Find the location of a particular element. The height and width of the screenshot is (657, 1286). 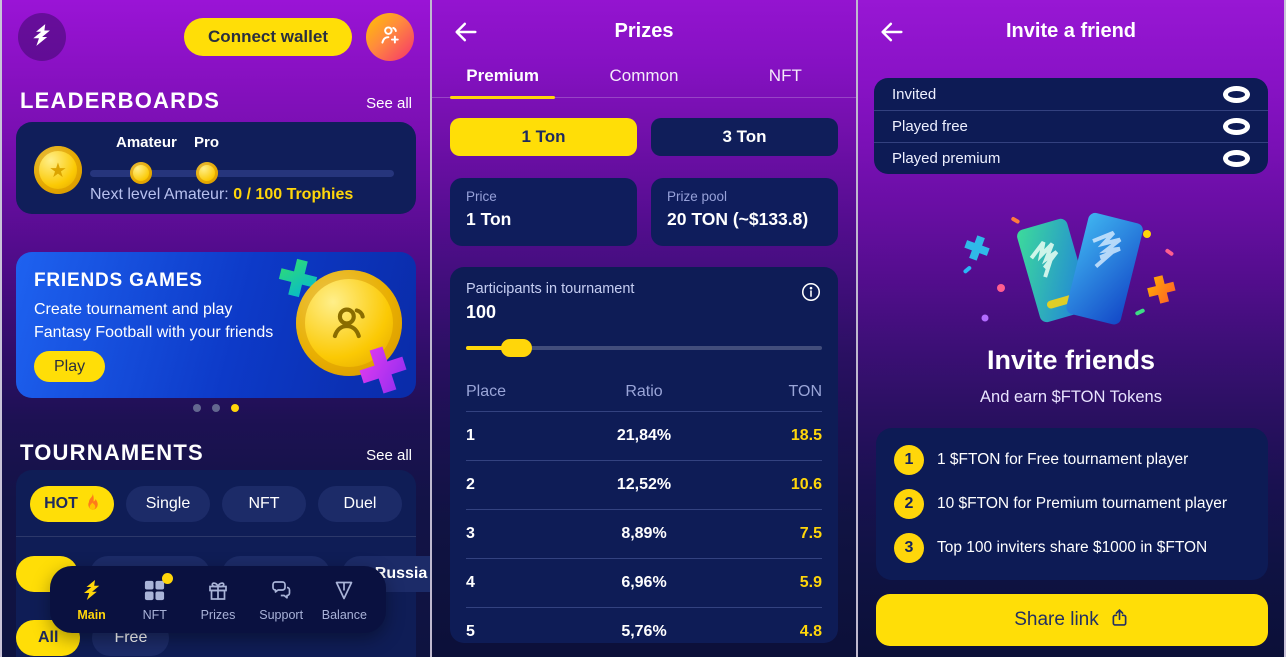

price-cards: Price 1 Ton Prize pool 20 TON (~$133.8) is located at coordinates (644, 212).